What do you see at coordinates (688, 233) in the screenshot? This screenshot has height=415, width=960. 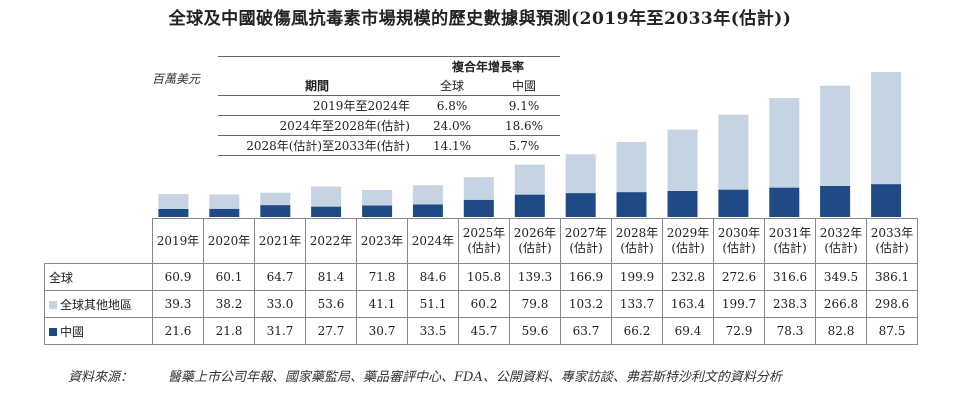 I see `year-label-line: 2029年` at bounding box center [688, 233].